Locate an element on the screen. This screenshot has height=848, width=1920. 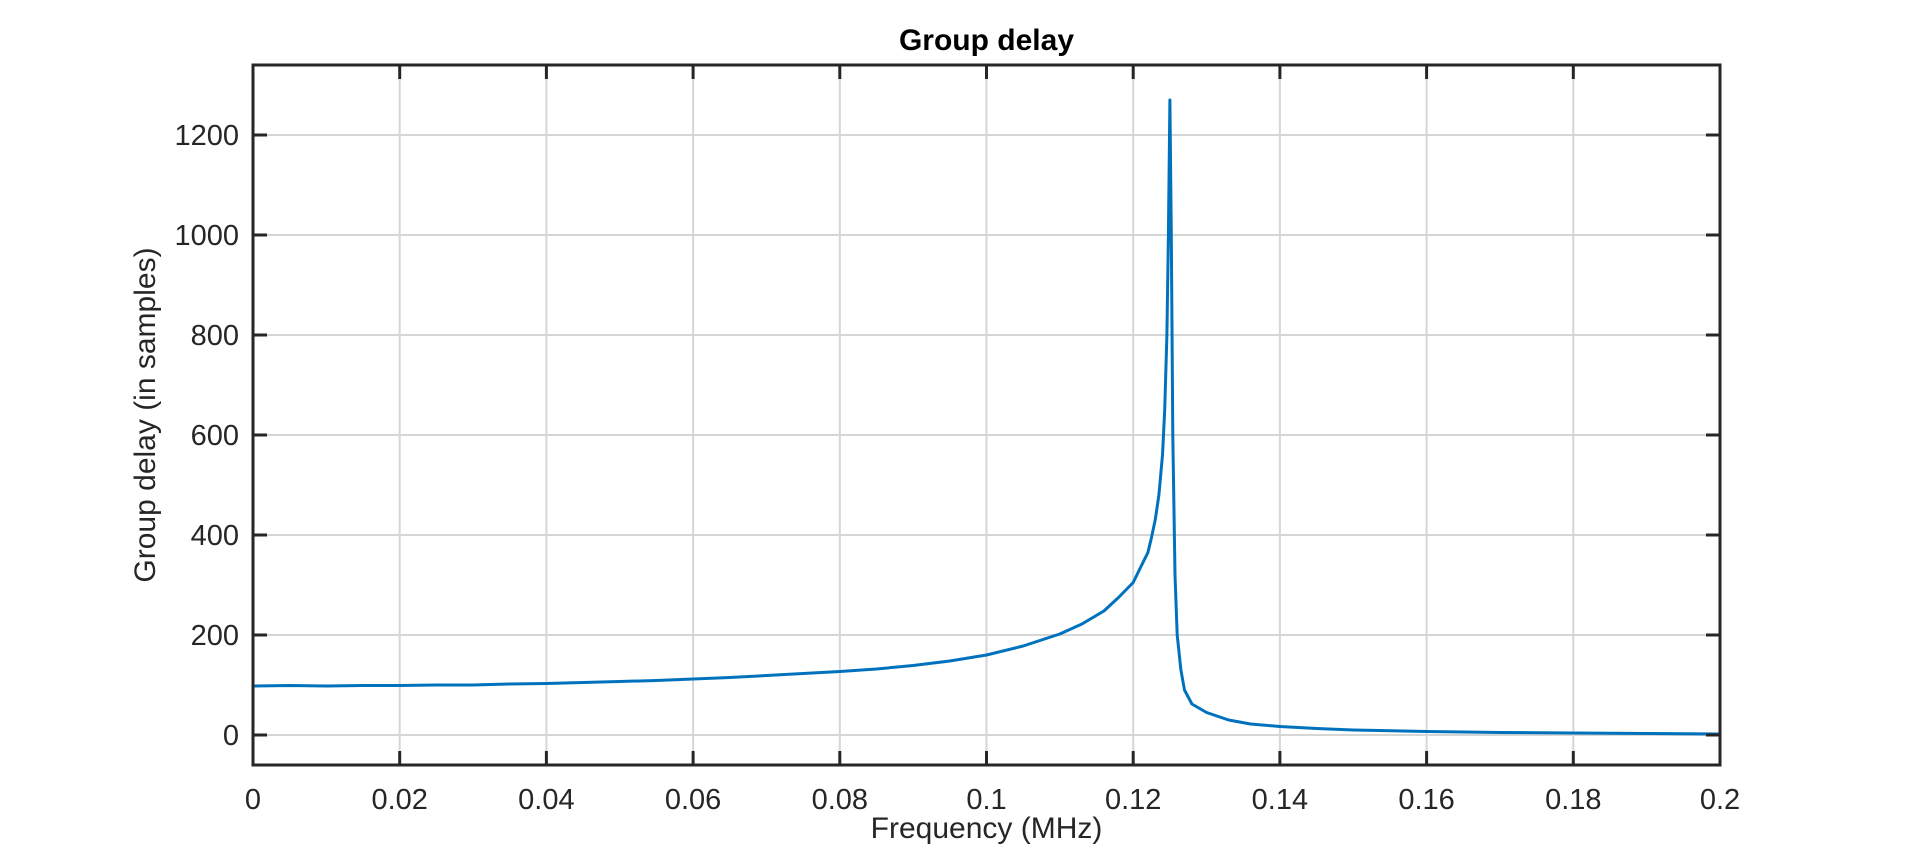
x-tick-label: 0.04 is located at coordinates (546, 800).